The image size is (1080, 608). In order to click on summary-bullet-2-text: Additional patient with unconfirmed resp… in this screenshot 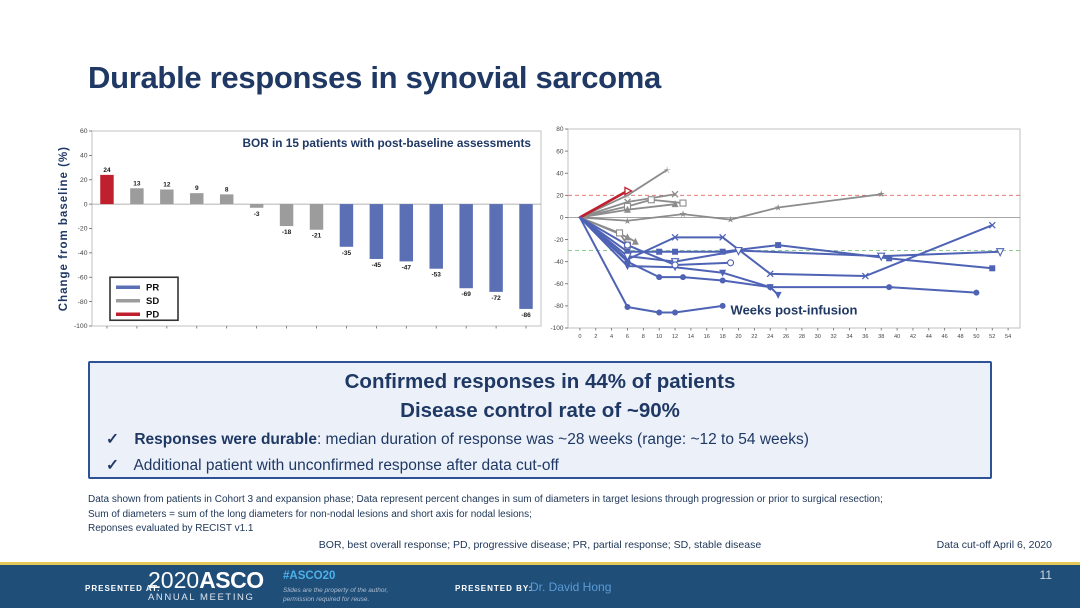, I will do `click(346, 465)`.